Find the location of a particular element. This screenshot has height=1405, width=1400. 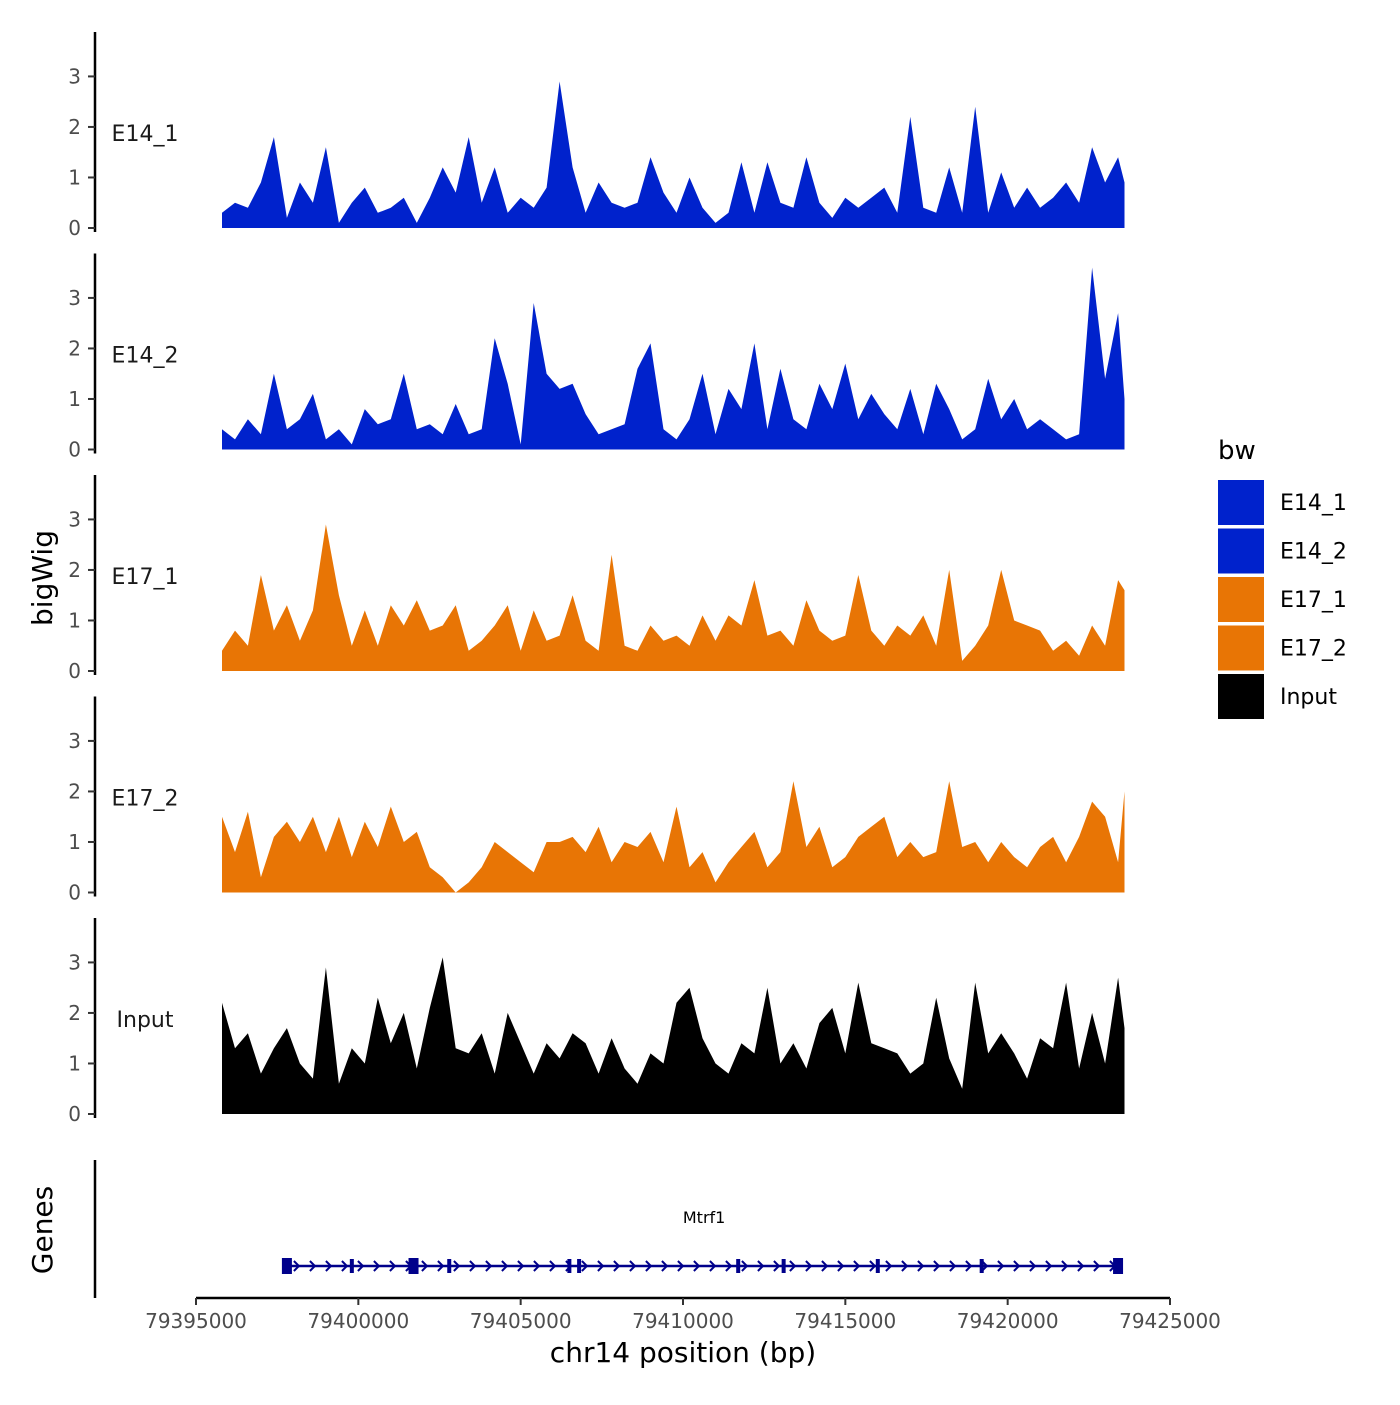

legend-swatch-Input is located at coordinates (1241, 696).